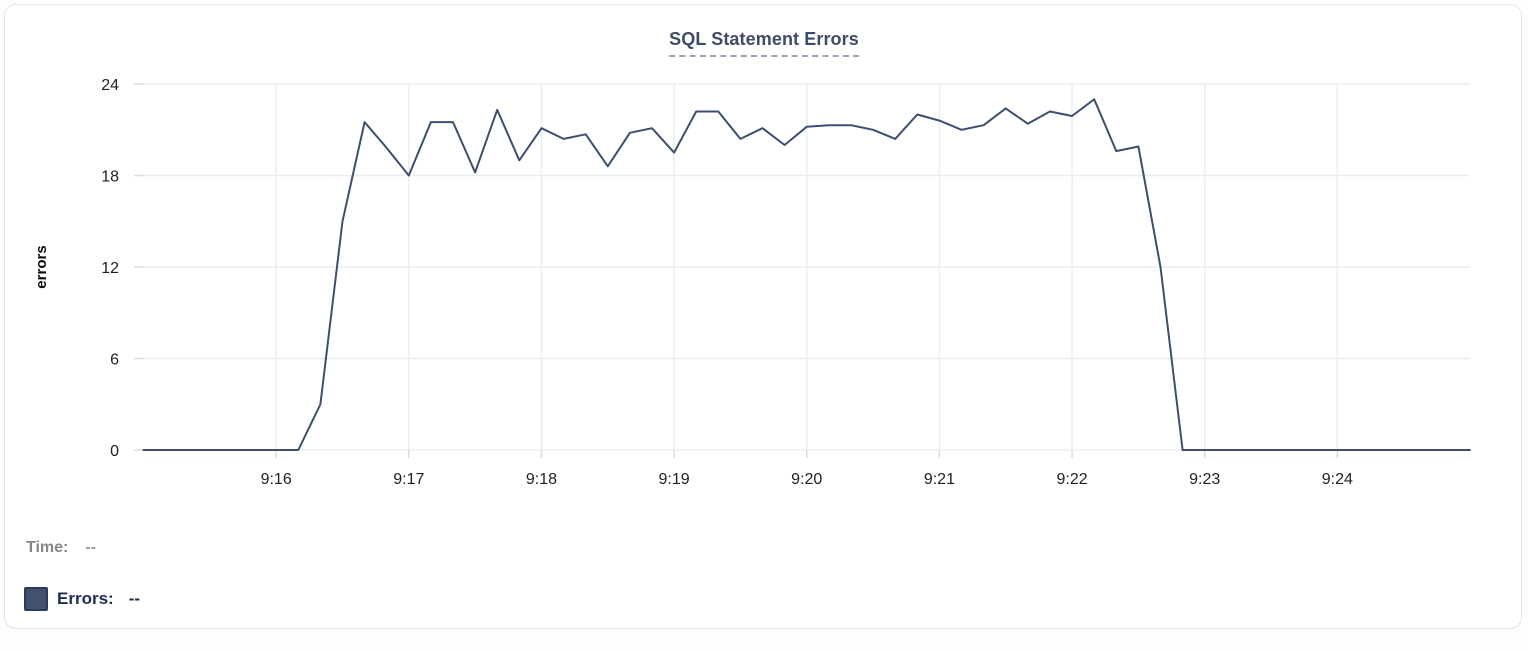 The height and width of the screenshot is (652, 1528). I want to click on time-readout-value: --, so click(91, 547).